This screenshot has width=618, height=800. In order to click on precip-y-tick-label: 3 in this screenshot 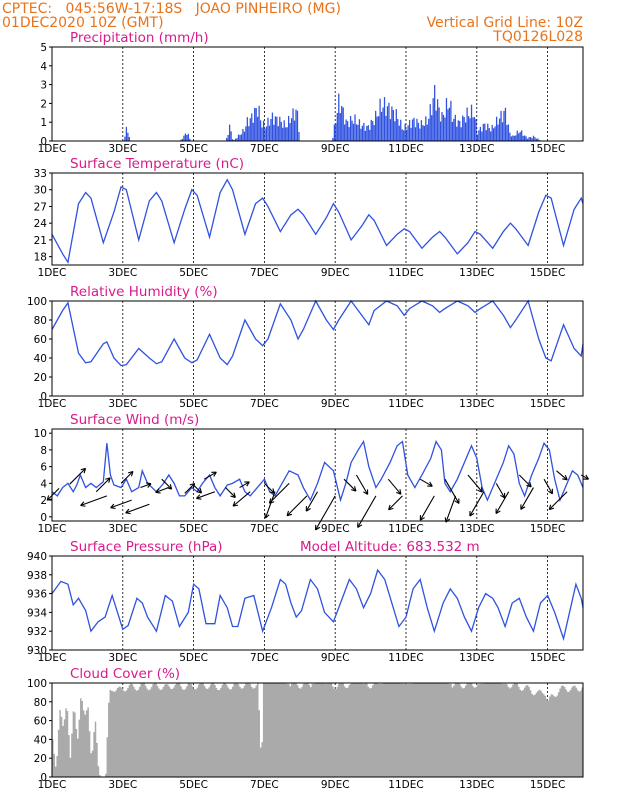, I will do `click(43, 86)`.